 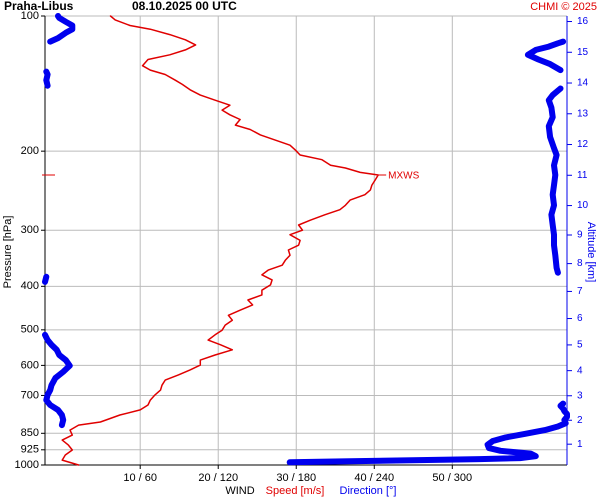 I want to click on y2-tick-label: 7, so click(x=580, y=291).